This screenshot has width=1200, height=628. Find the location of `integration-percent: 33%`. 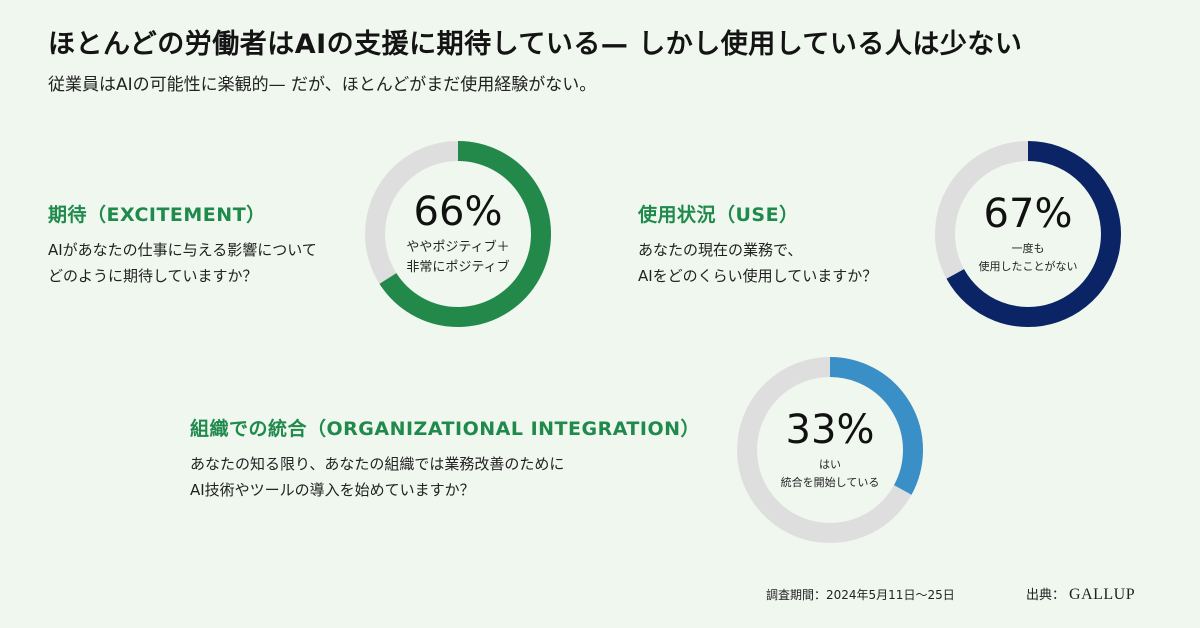

integration-percent: 33% is located at coordinates (830, 430).